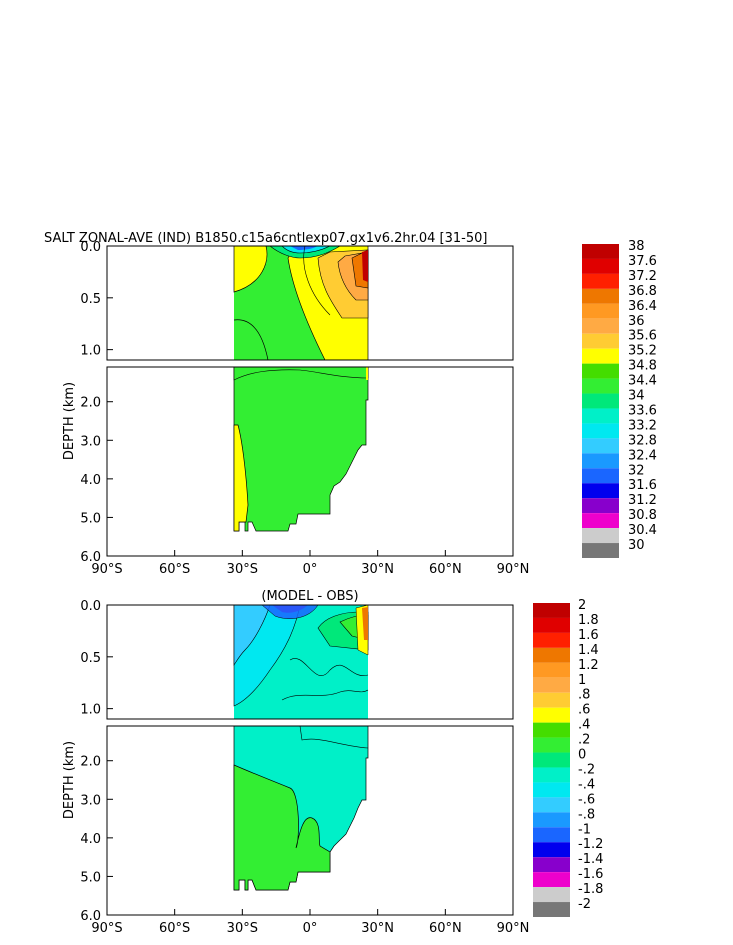  I want to click on top-ytick-label: 6.0, so click(90, 557).